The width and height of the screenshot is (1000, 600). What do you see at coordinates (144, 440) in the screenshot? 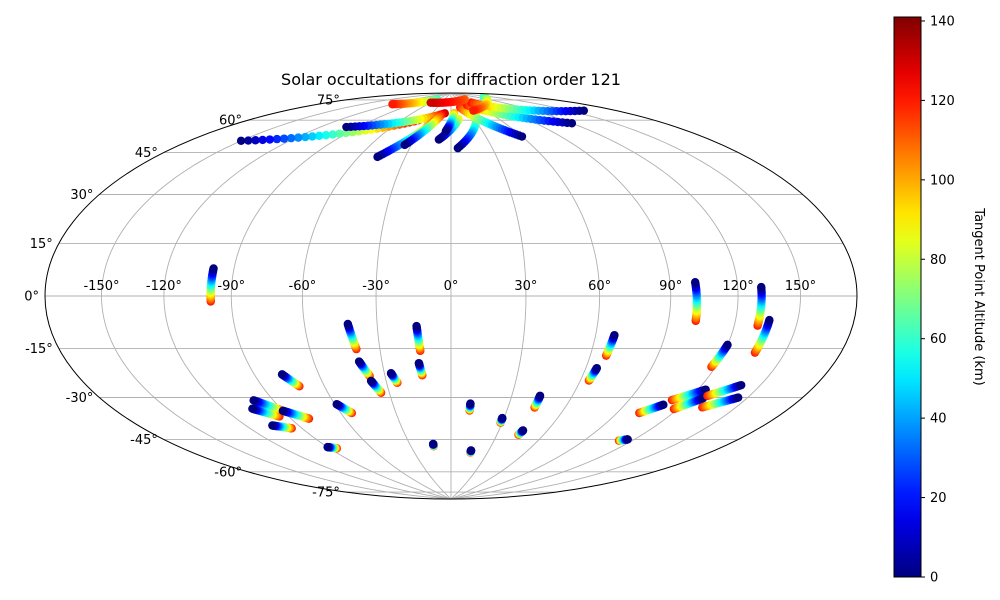
I see `lat-tick-label: -45°` at bounding box center [144, 440].